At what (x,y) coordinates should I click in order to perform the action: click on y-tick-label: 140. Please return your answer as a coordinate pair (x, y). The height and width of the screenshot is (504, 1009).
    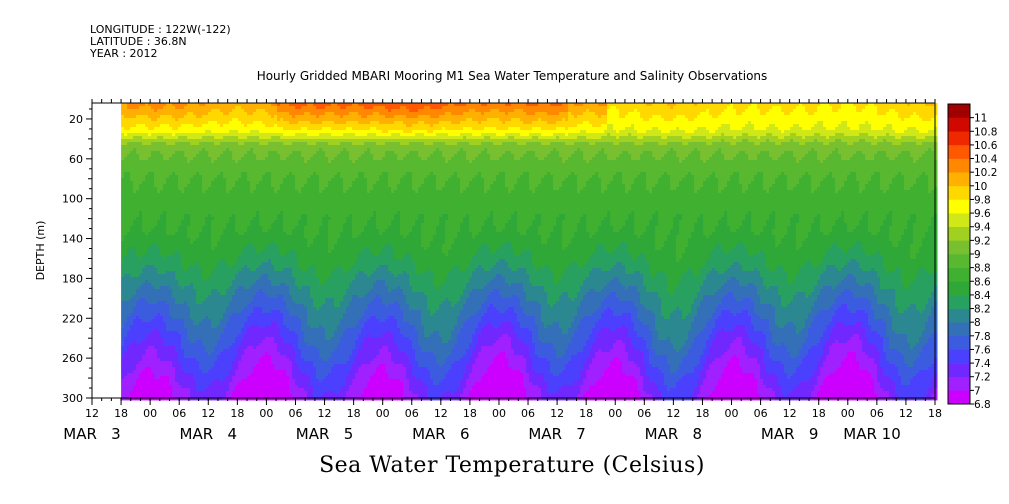
    Looking at the image, I should click on (72, 239).